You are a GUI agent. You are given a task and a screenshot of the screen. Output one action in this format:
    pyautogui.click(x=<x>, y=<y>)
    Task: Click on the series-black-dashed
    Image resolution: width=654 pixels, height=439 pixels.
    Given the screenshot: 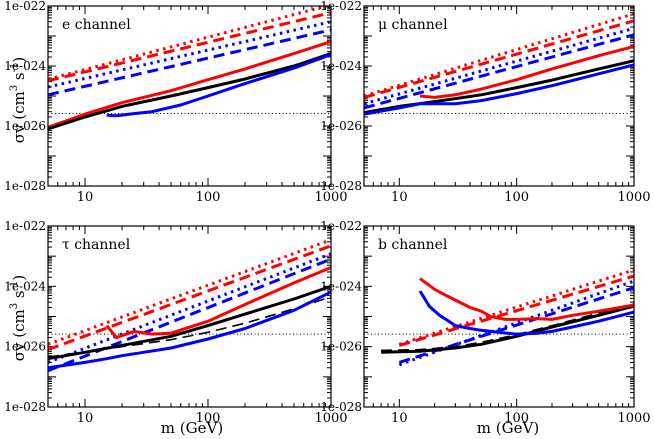 What is the action you would take?
    pyautogui.click(x=507, y=327)
    